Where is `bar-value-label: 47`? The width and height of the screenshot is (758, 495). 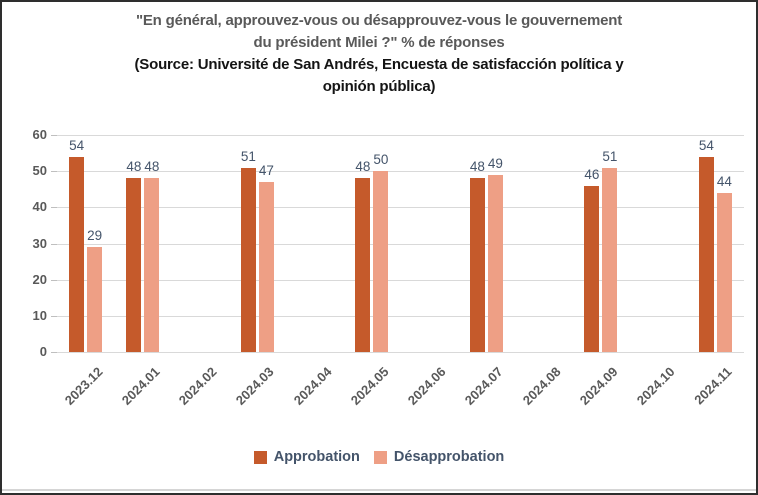
bar-value-label: 47 is located at coordinates (266, 171).